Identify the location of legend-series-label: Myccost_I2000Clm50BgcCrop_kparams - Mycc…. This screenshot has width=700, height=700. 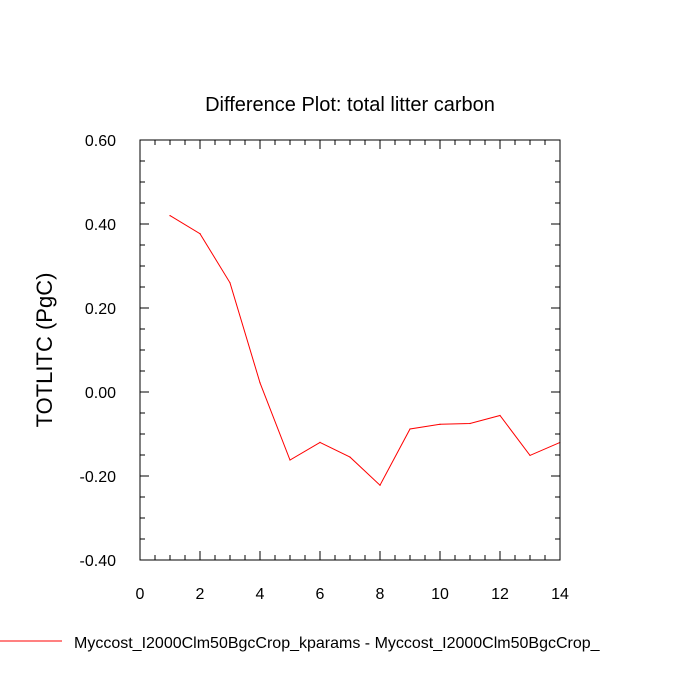
(337, 643).